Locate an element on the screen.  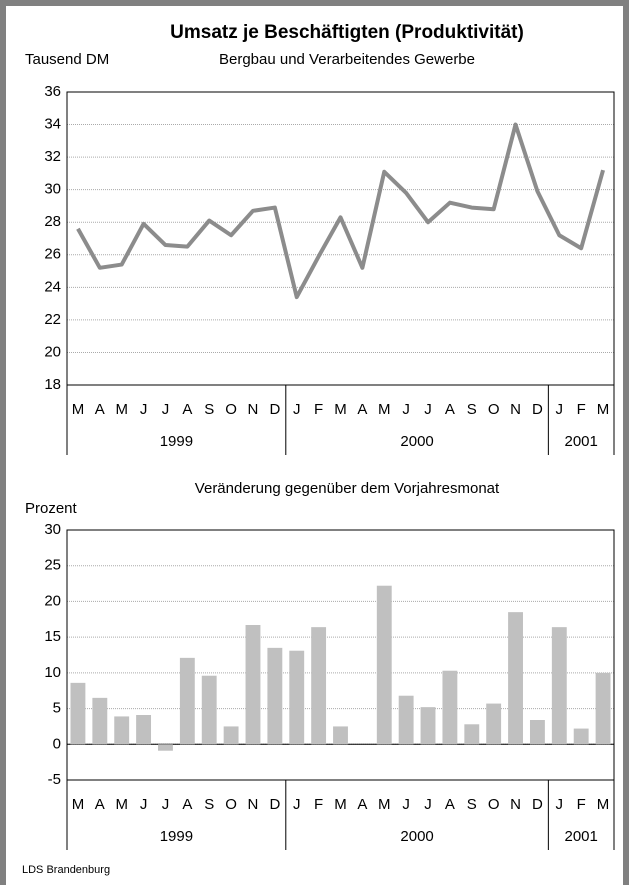
y-tick-label: 24 is located at coordinates (52, 286).